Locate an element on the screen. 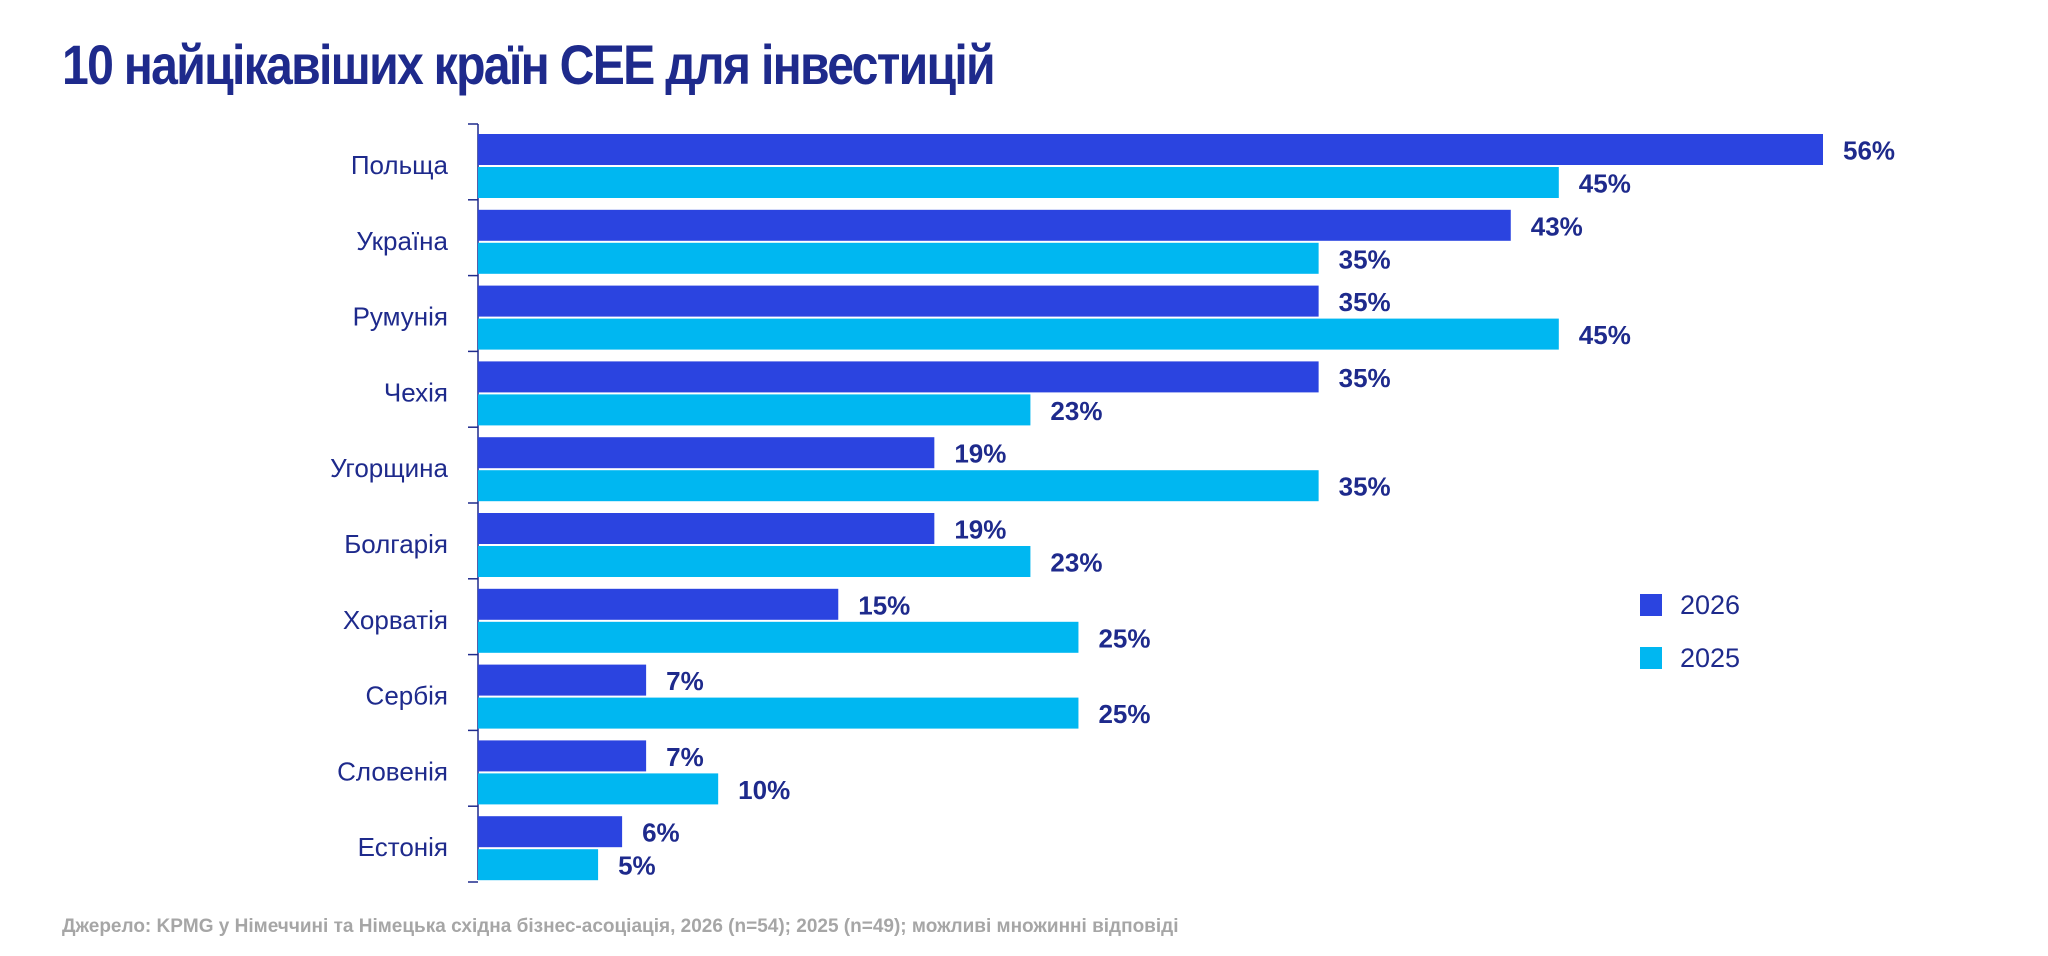 The image size is (2048, 956). legend-item-2025: 2025 is located at coordinates (1690, 658).